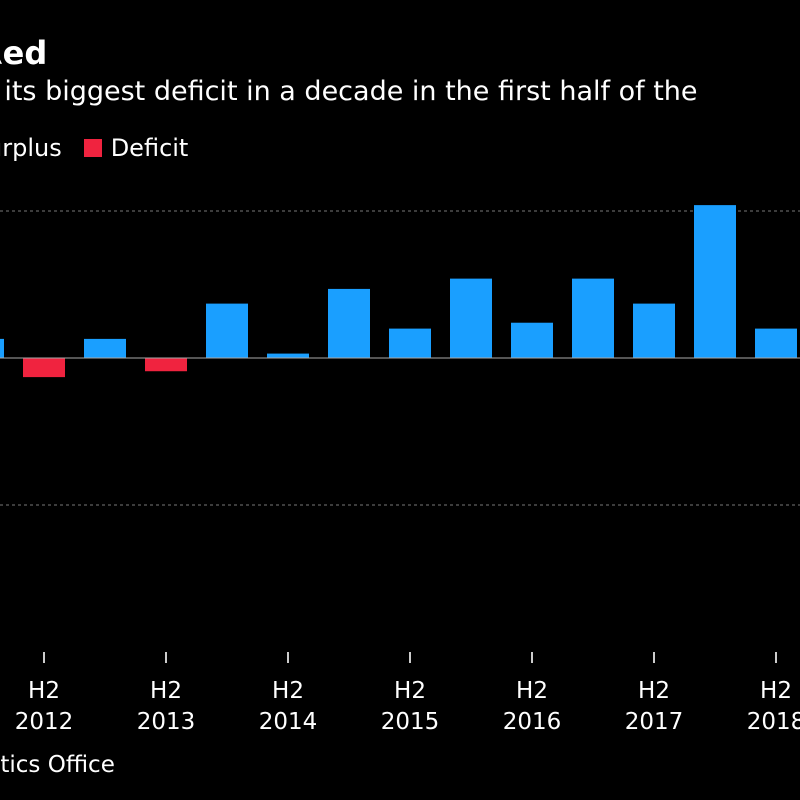 This screenshot has height=800, width=800. I want to click on bar-h1-2013, so click(105, 348).